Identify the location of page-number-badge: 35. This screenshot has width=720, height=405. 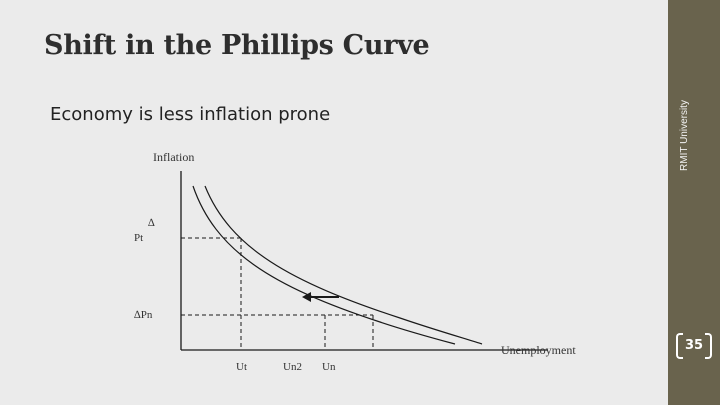
(694, 346).